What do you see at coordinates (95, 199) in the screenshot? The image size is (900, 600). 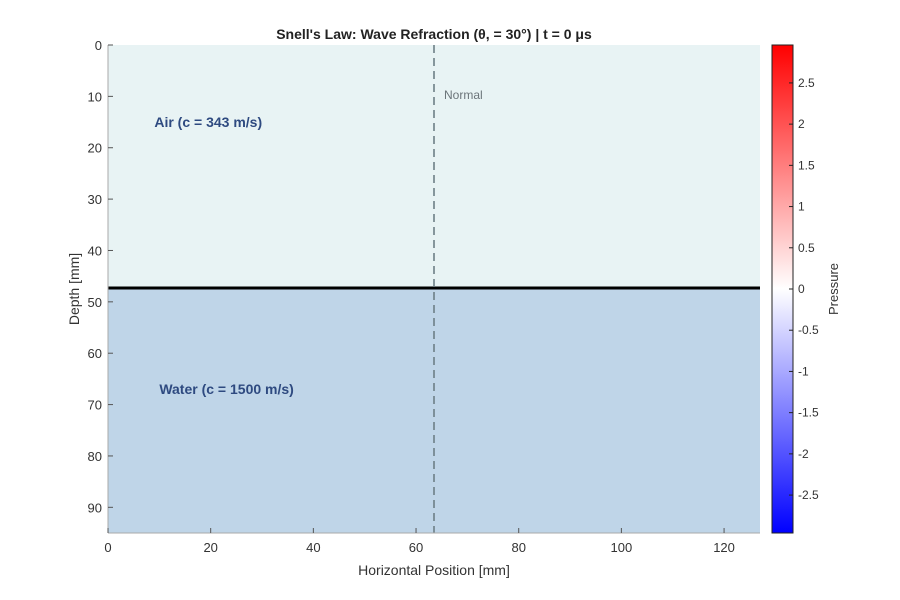 I see `y-tick-label: 30` at bounding box center [95, 199].